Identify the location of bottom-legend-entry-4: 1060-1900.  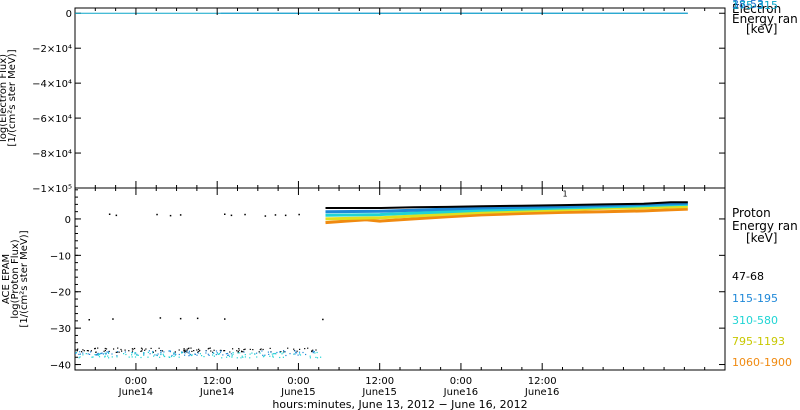
(762, 362).